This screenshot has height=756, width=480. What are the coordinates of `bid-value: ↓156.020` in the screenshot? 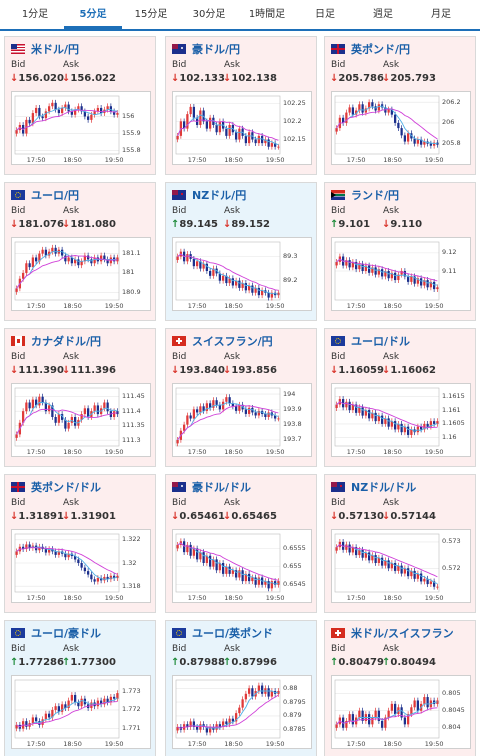 It's located at (37, 78).